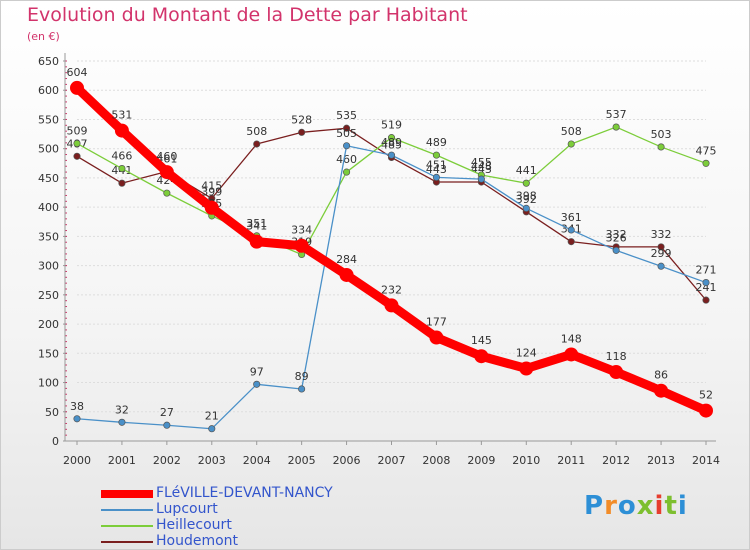 This screenshot has width=750, height=550. What do you see at coordinates (706, 395) in the screenshot?
I see `data-label: 52` at bounding box center [706, 395].